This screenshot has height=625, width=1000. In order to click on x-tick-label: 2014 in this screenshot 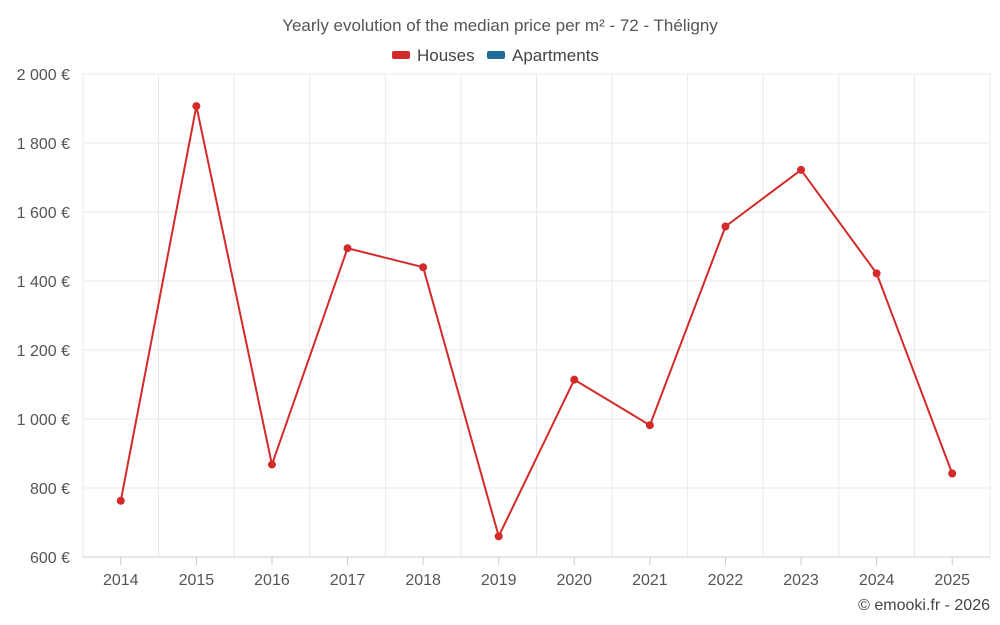, I will do `click(121, 580)`.